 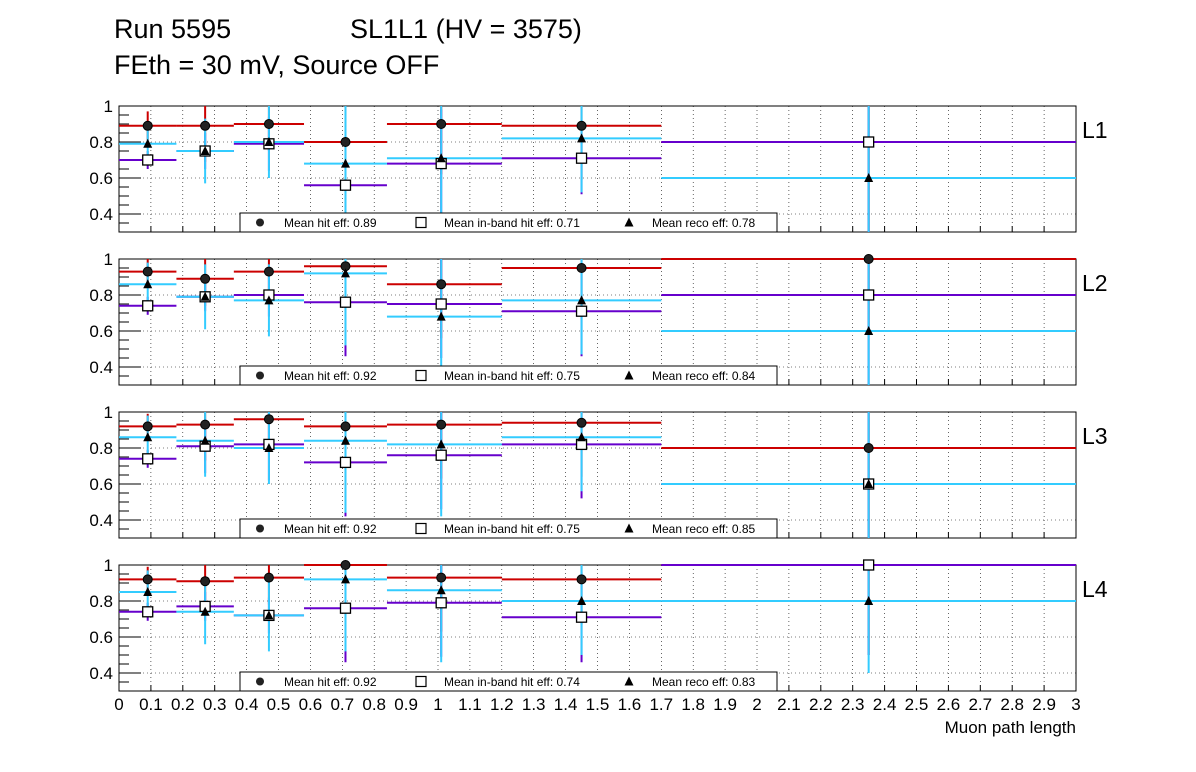 I want to click on x-tick-label: 2.1, so click(x=789, y=704).